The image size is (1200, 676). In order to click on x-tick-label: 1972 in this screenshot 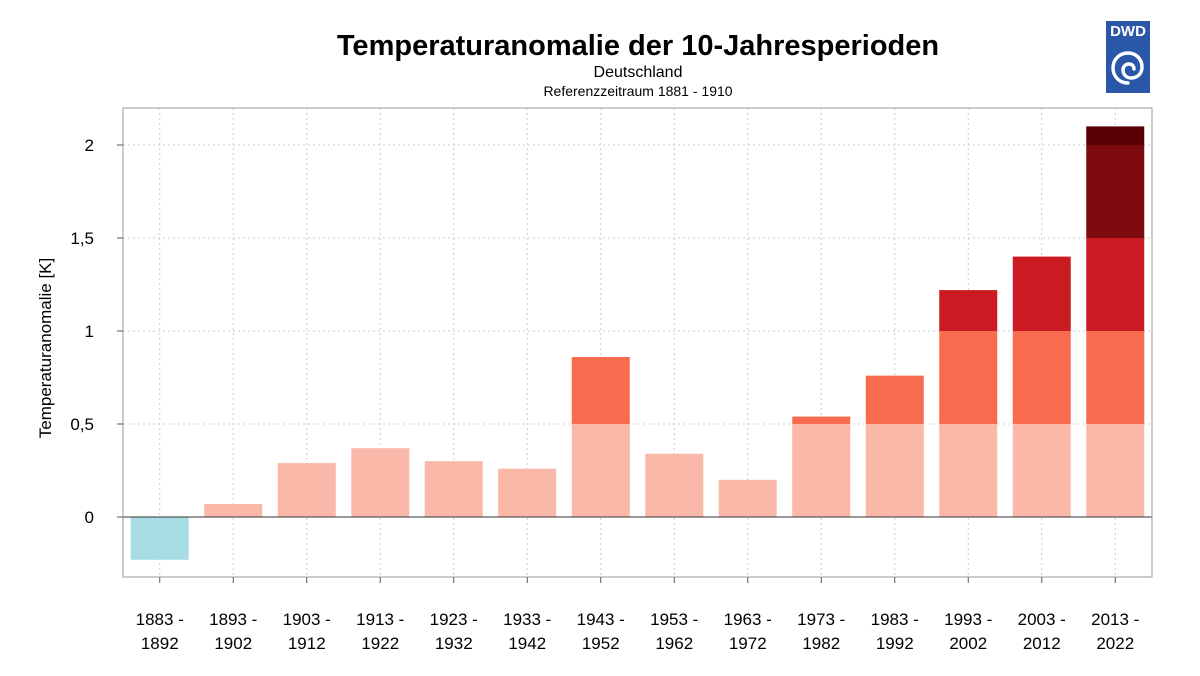, I will do `click(748, 643)`.